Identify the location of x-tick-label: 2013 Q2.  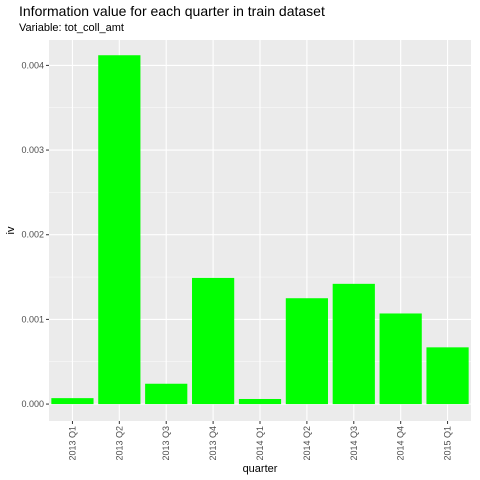
(119, 443).